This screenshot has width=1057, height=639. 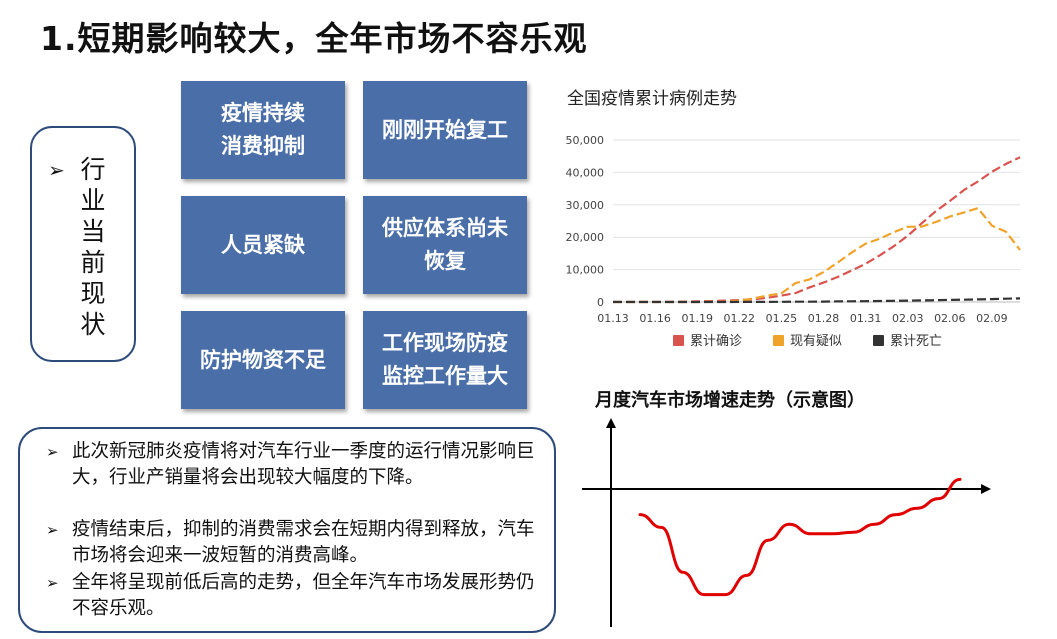 I want to click on tile-resume-work: 刚刚开始复工, so click(x=445, y=130).